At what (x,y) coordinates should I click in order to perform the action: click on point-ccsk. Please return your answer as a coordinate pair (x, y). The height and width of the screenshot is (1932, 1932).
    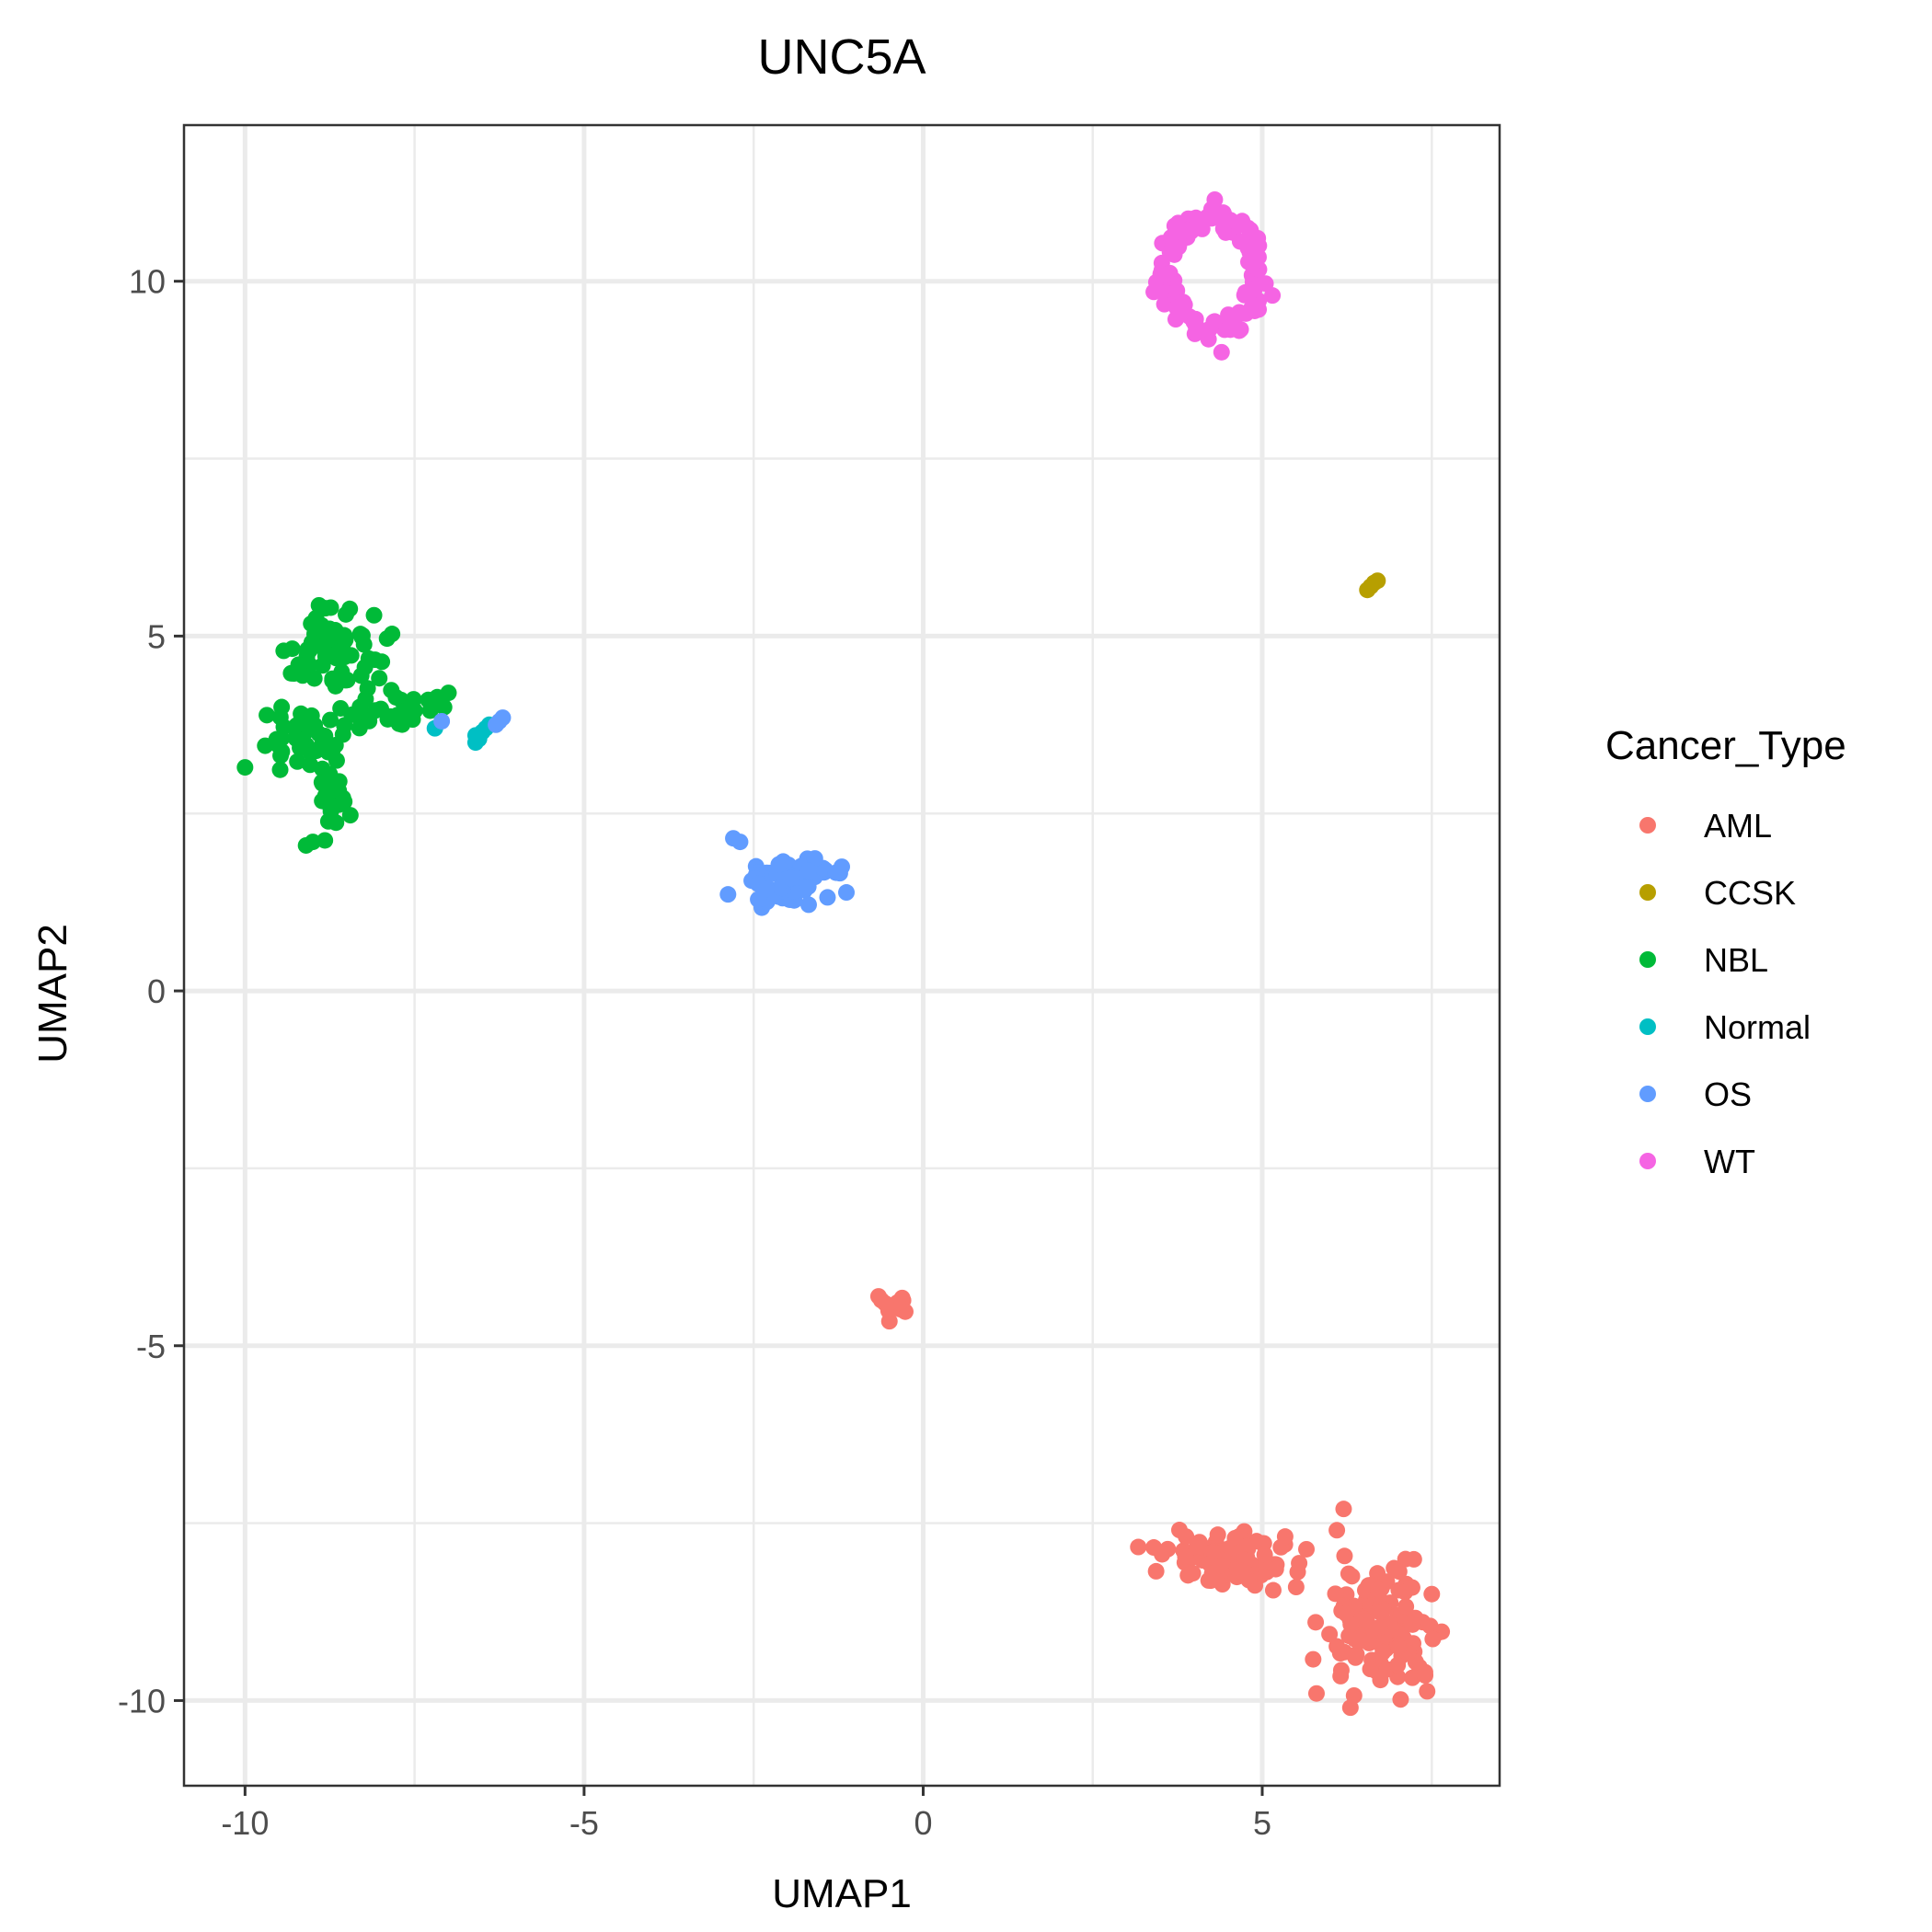
    Looking at the image, I should click on (1370, 586).